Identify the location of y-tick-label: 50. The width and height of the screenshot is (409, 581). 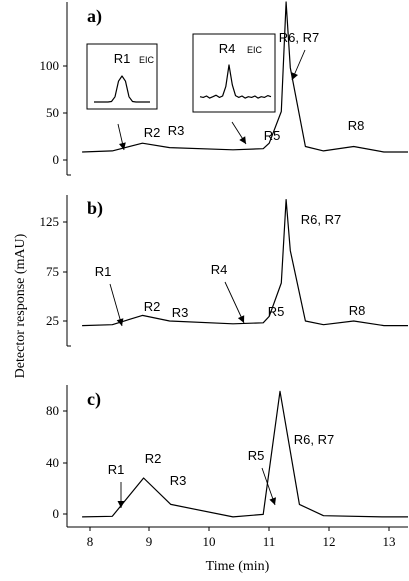
(52, 112).